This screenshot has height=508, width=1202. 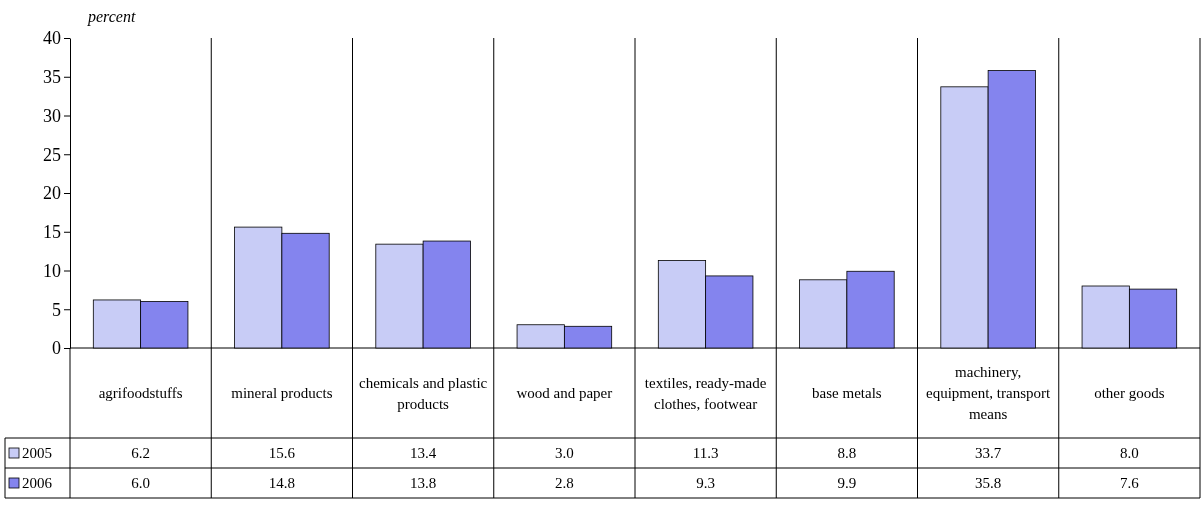 What do you see at coordinates (52, 232) in the screenshot?
I see `y-tick-label: 15` at bounding box center [52, 232].